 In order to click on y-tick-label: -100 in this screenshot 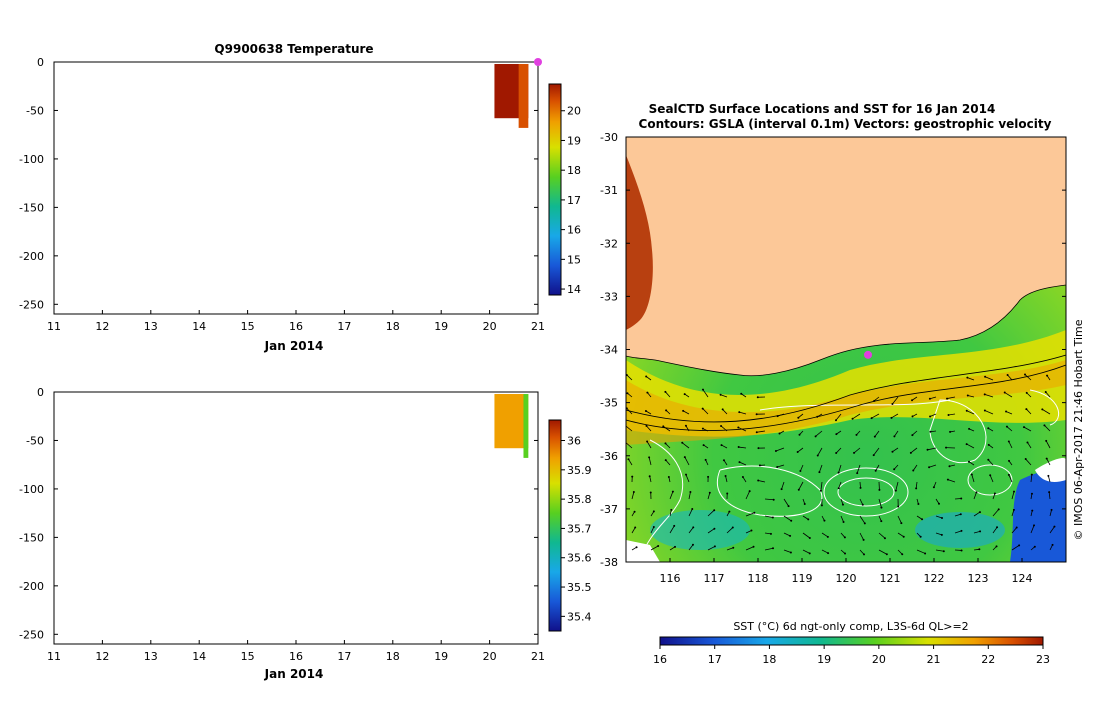, I will do `click(31, 489)`.